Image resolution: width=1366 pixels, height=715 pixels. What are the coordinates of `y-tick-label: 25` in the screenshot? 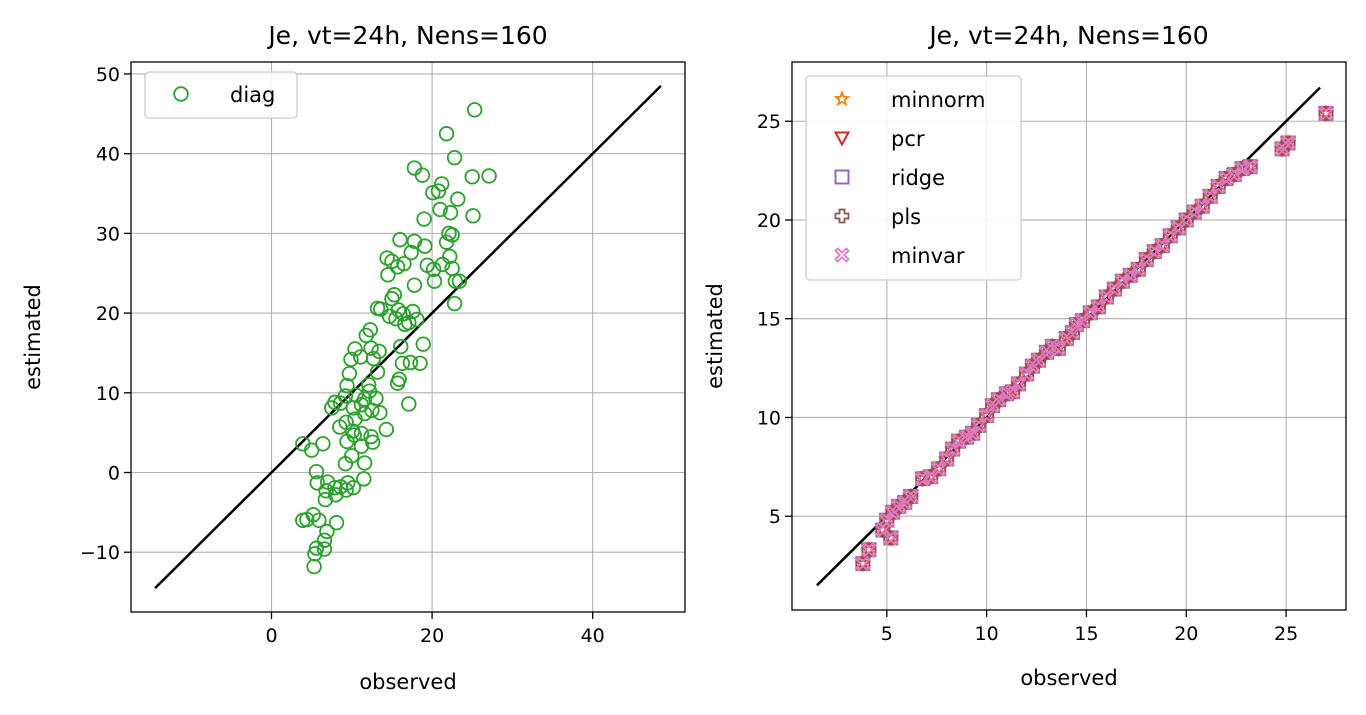 It's located at (769, 122).